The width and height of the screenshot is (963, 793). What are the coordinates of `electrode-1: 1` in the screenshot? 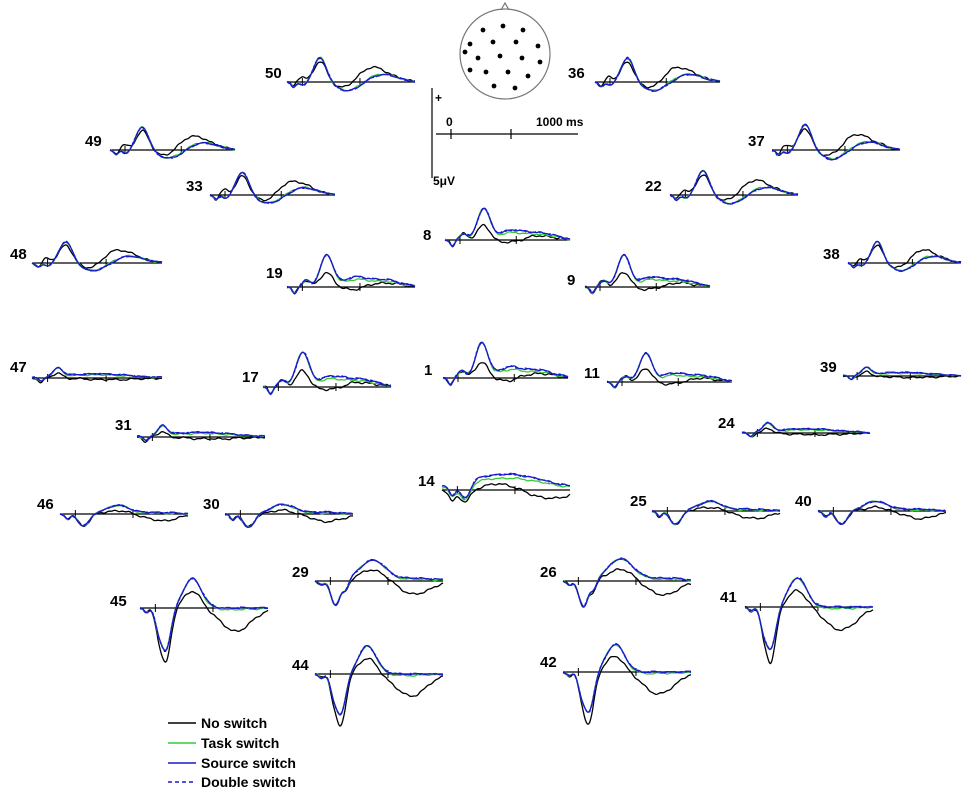 It's located at (496, 363).